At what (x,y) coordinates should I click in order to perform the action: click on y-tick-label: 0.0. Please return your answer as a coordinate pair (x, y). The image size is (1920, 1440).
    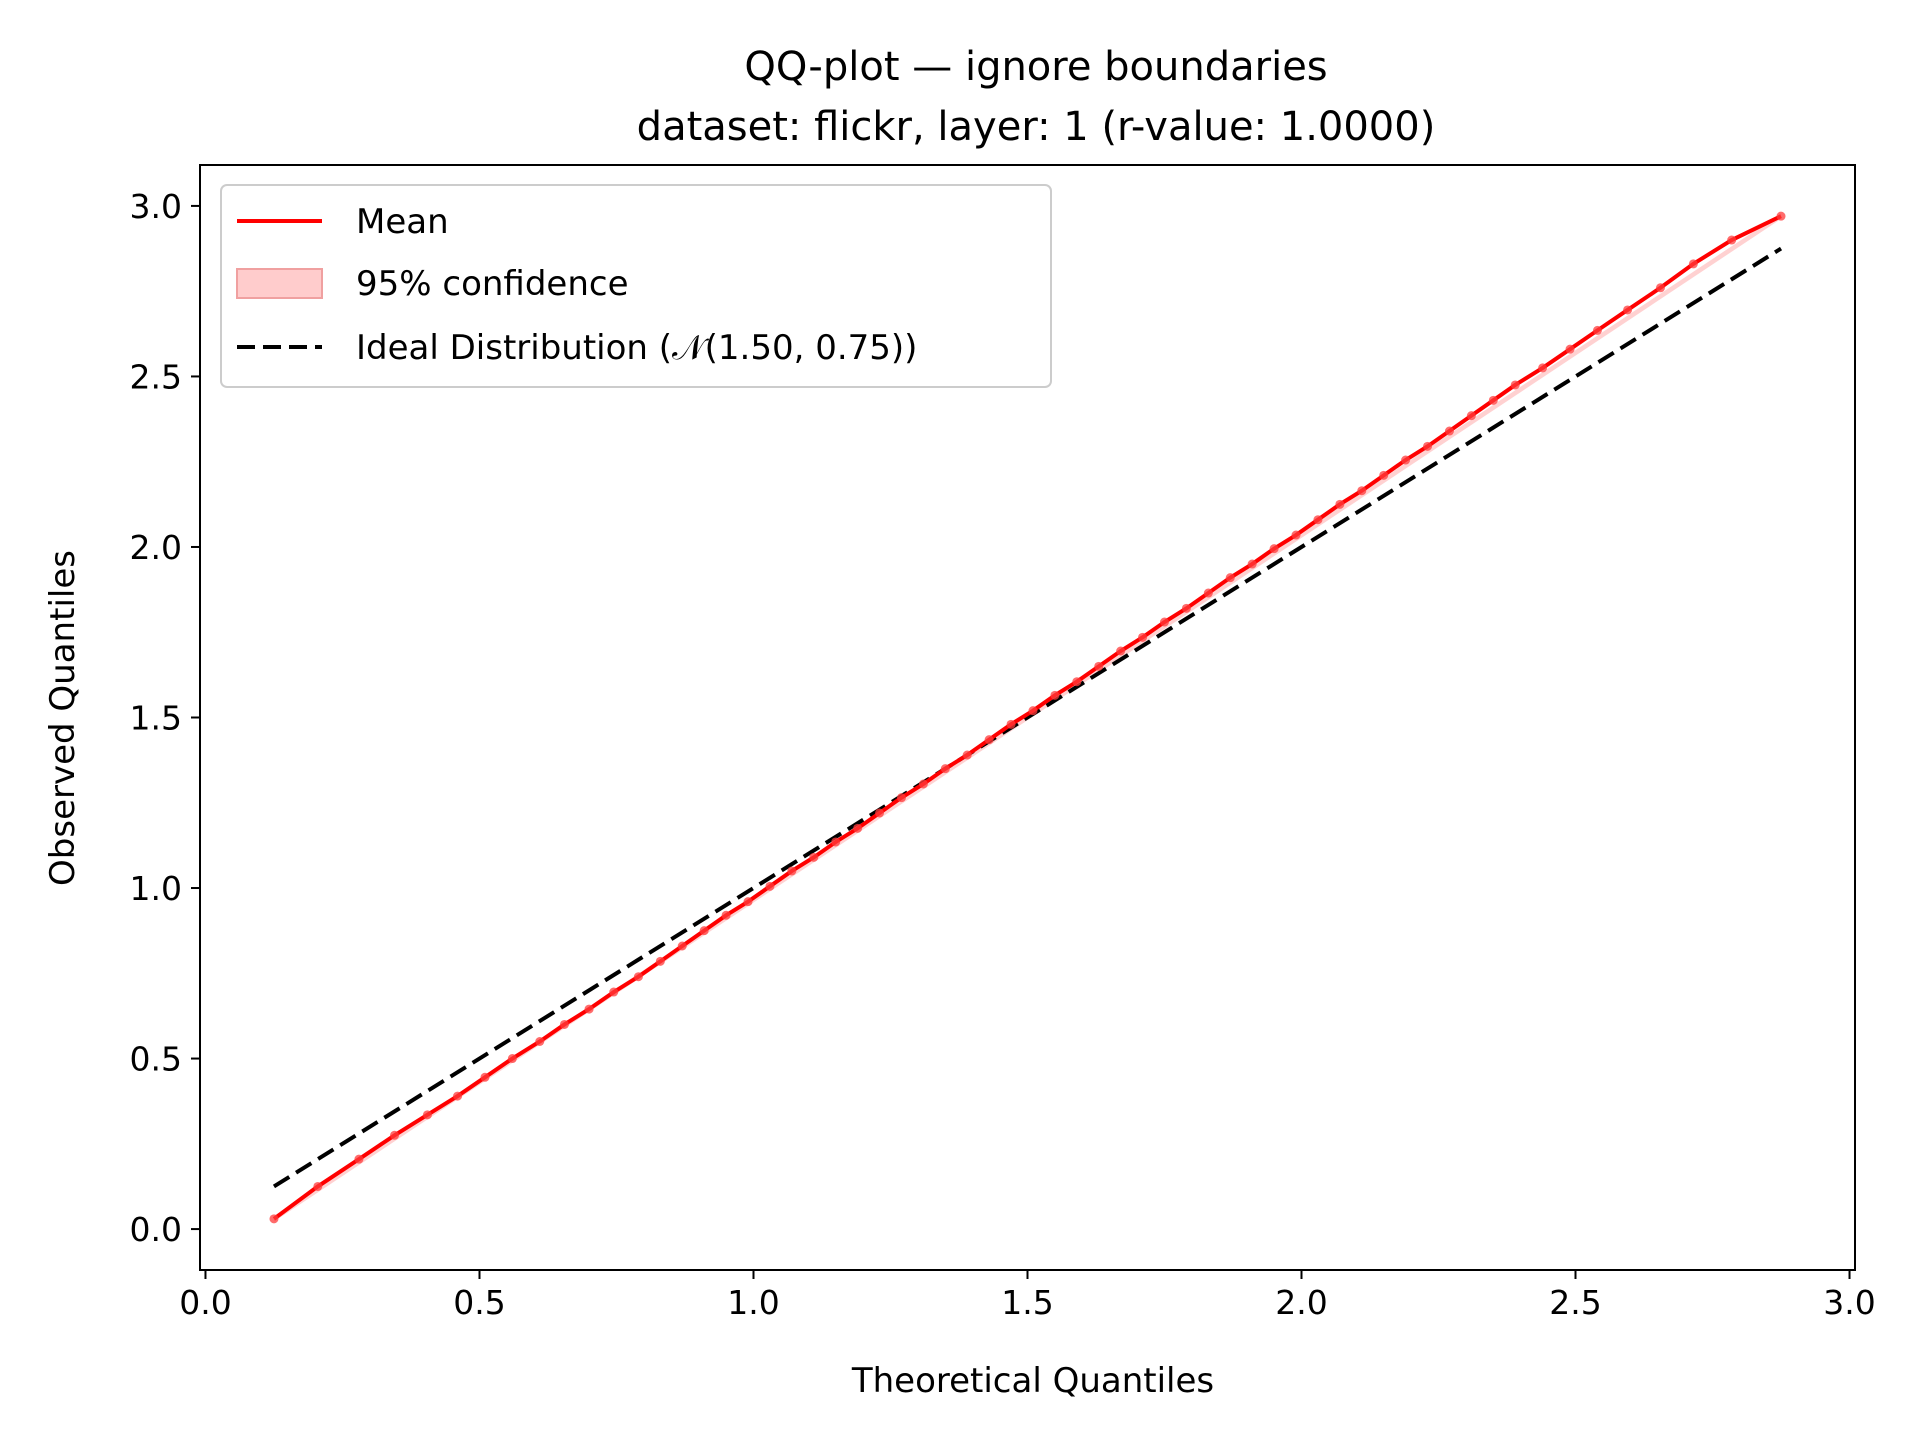
    Looking at the image, I should click on (156, 1229).